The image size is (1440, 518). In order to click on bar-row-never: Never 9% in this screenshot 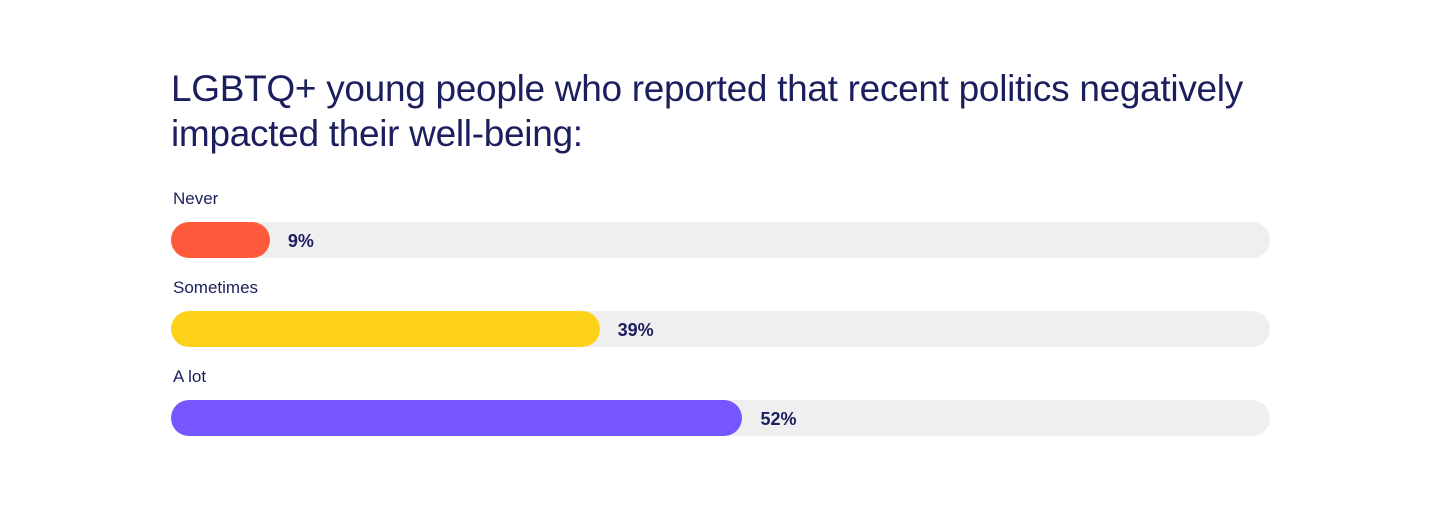, I will do `click(720, 228)`.